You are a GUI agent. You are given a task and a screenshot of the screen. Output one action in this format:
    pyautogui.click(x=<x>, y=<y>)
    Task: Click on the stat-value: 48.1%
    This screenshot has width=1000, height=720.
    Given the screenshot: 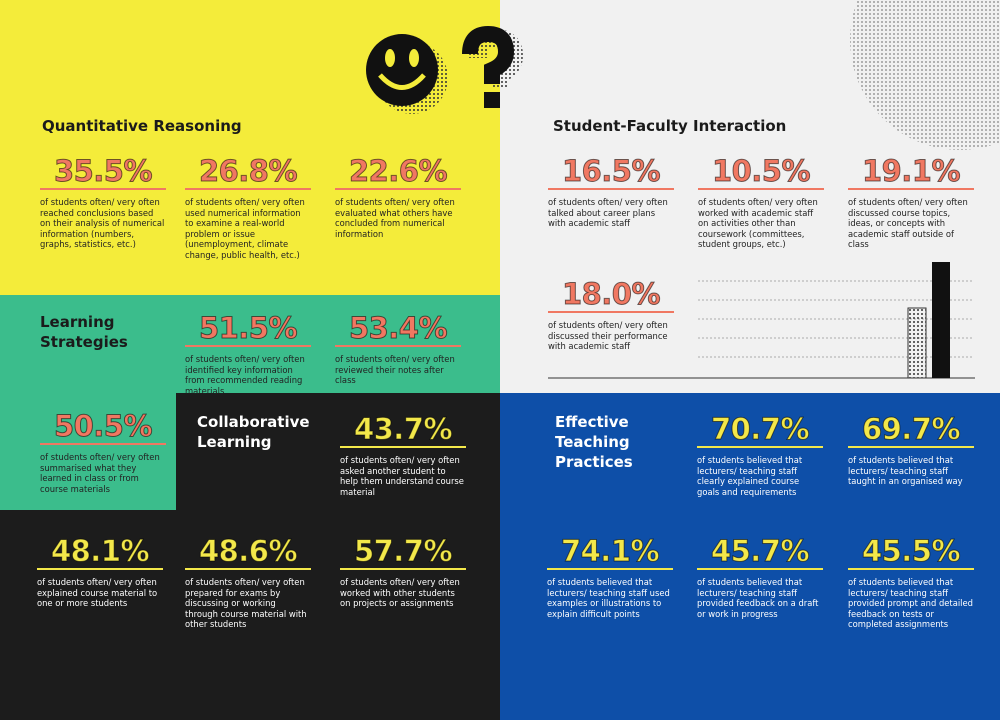 What is the action you would take?
    pyautogui.click(x=100, y=551)
    